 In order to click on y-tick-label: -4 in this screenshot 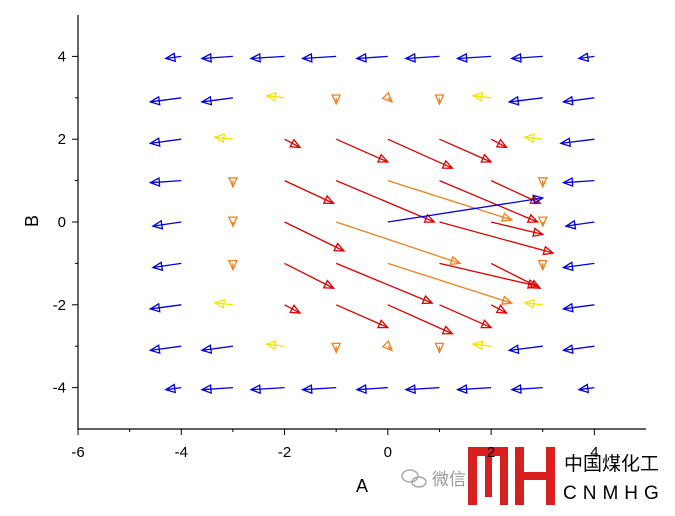, I will do `click(59, 388)`.